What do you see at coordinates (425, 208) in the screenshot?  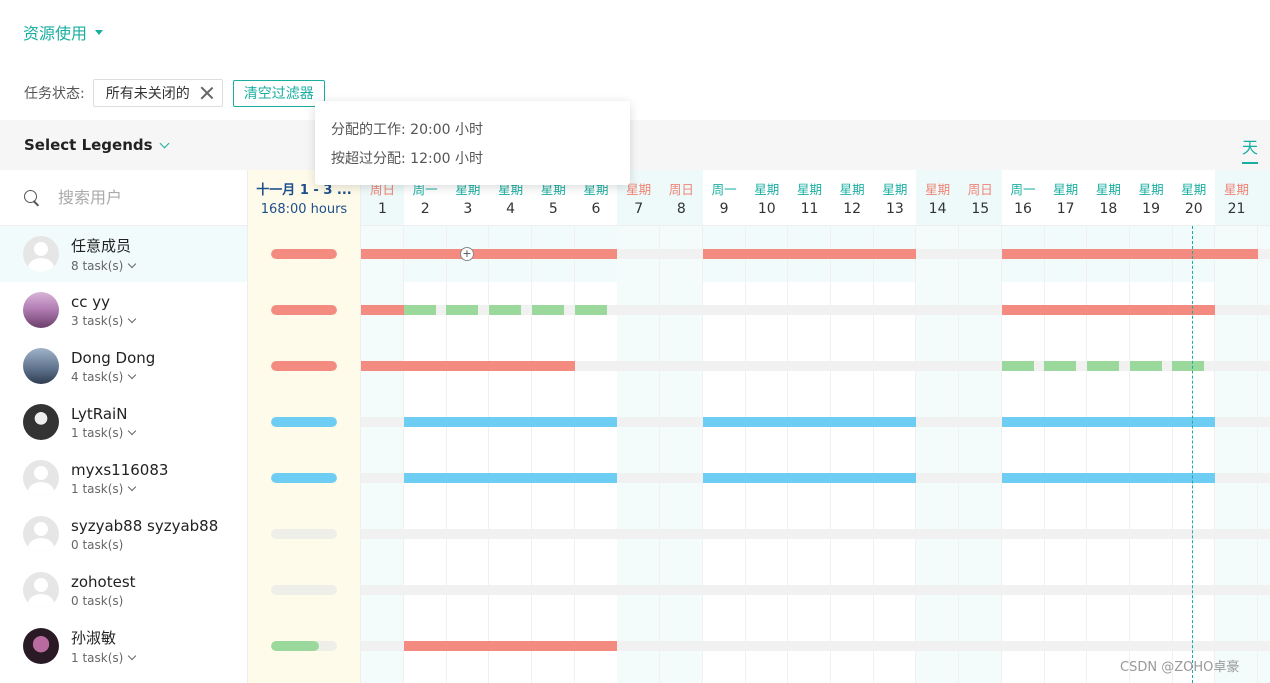 I see `day-number: 2` at bounding box center [425, 208].